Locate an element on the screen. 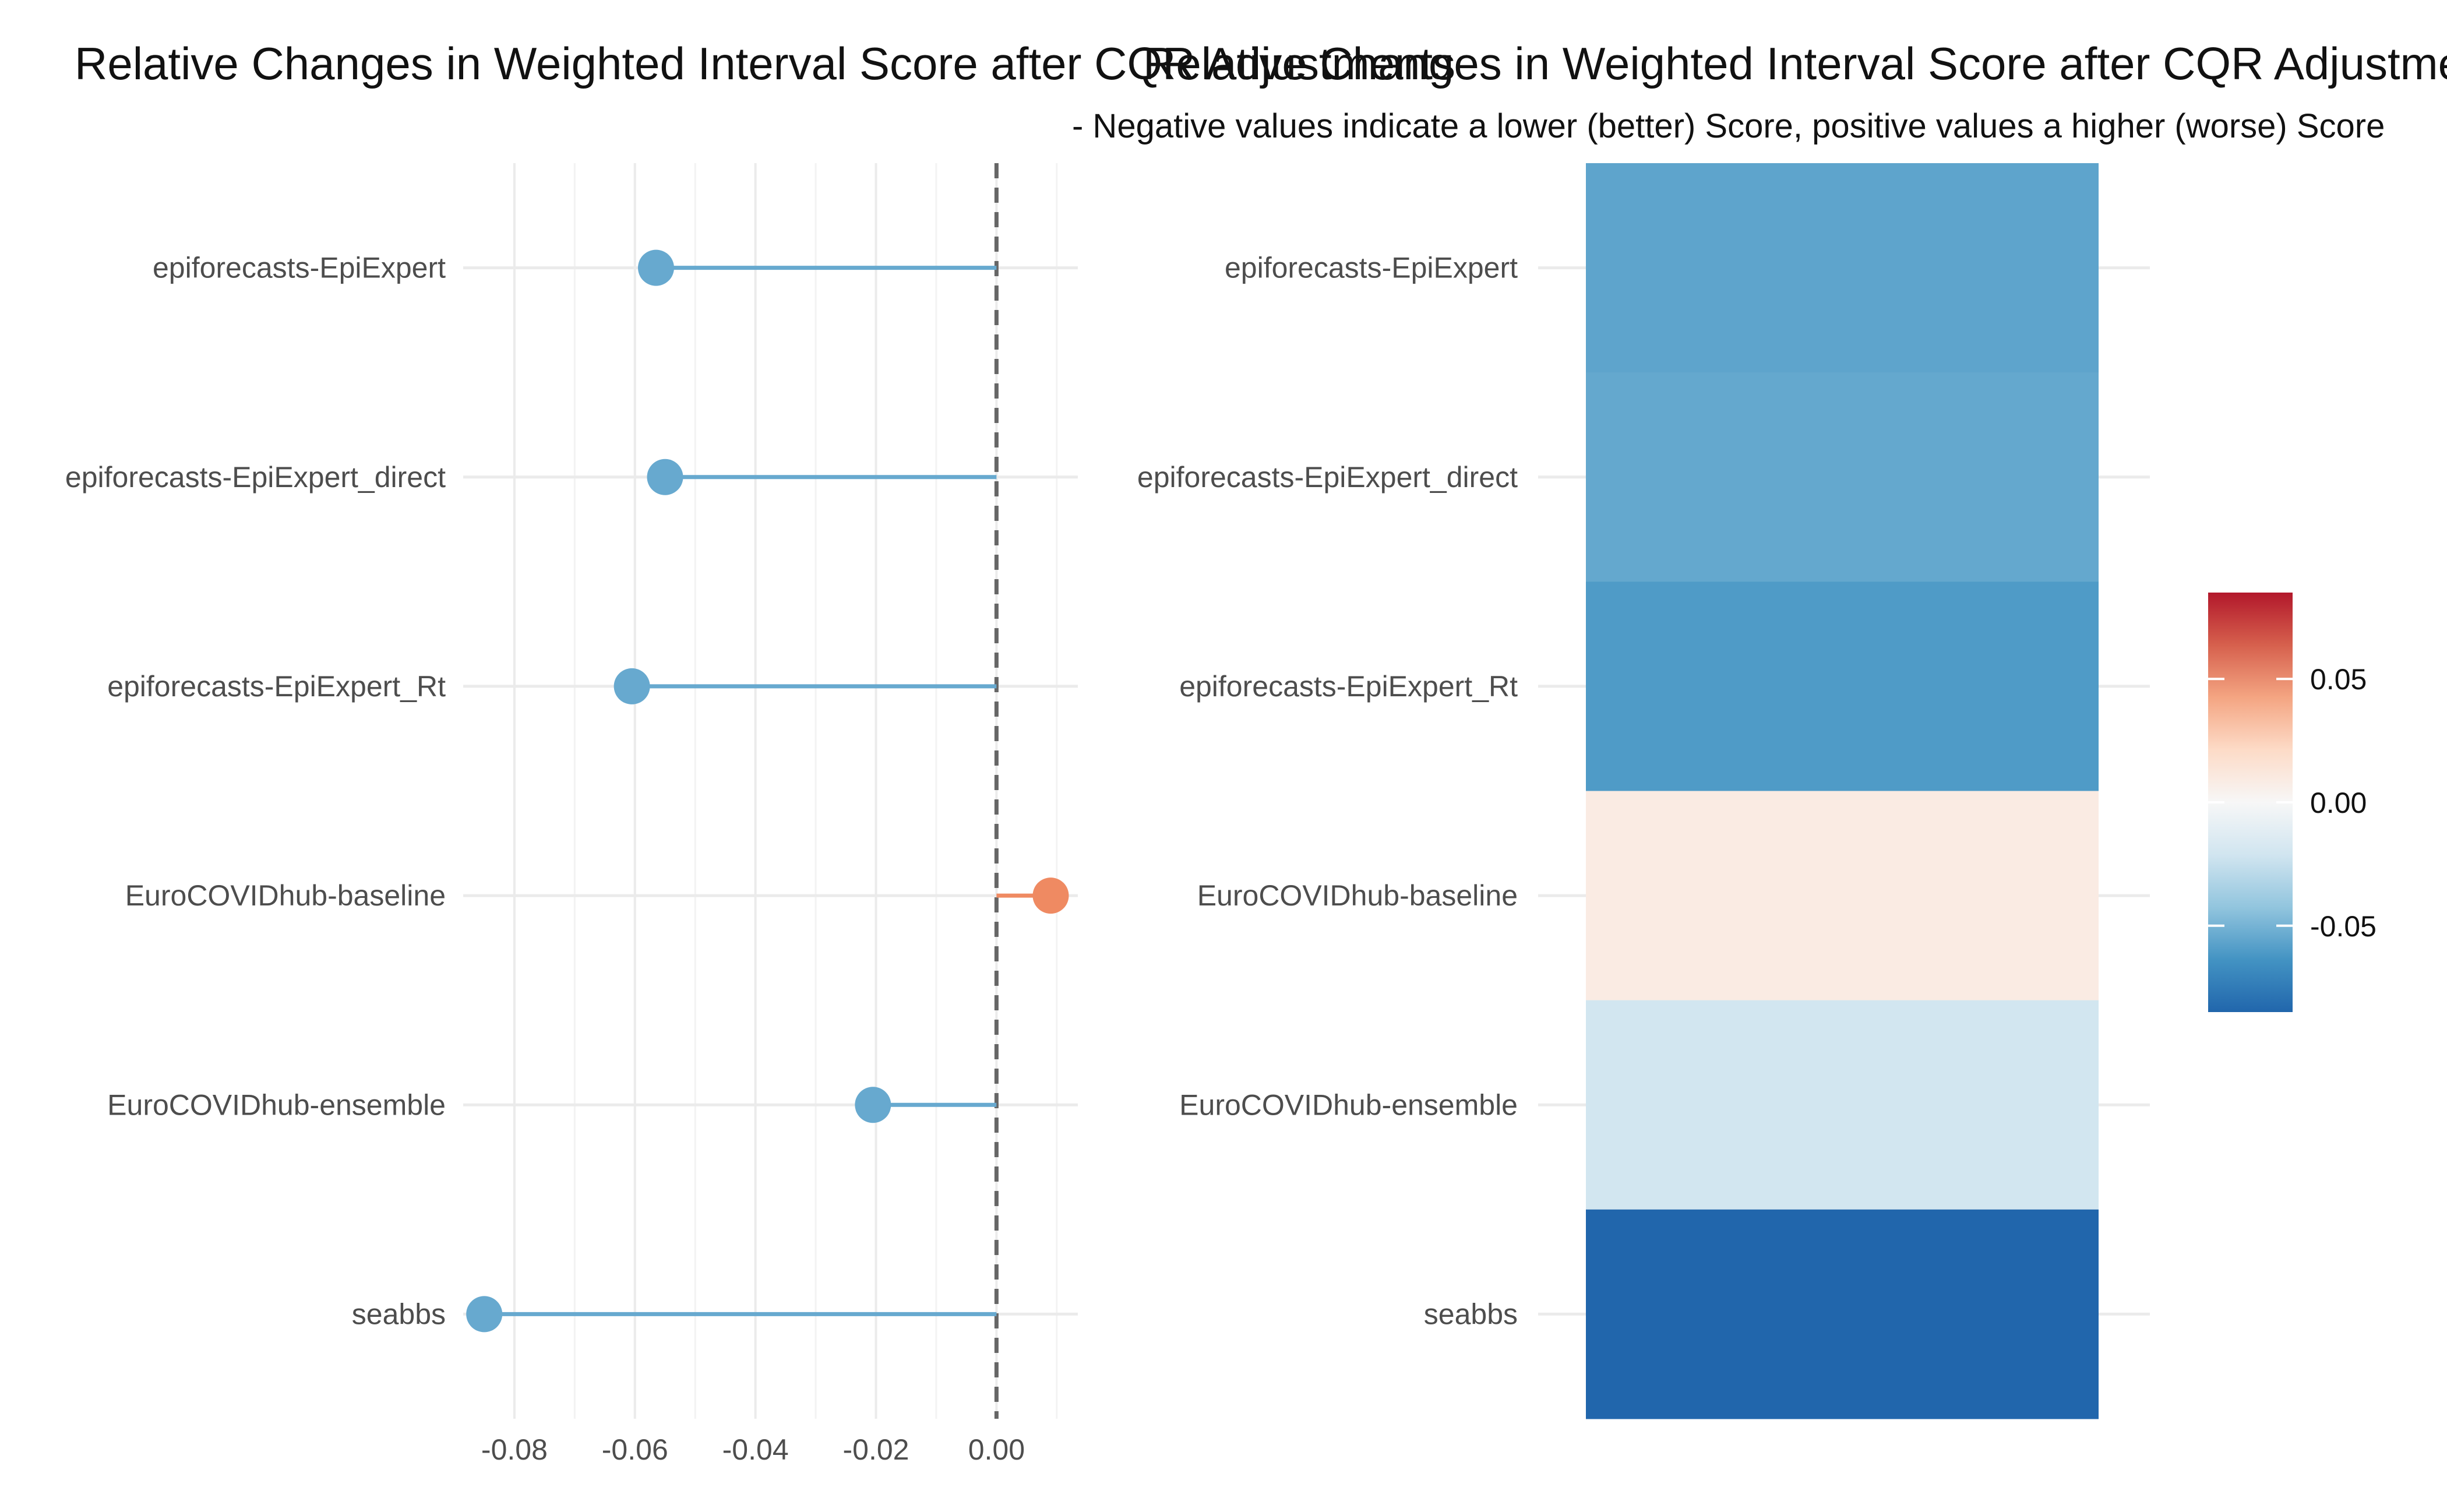 The height and width of the screenshot is (1512, 2447). heatmap-y-label: epiforecasts-EpiExpert is located at coordinates (1371, 268).